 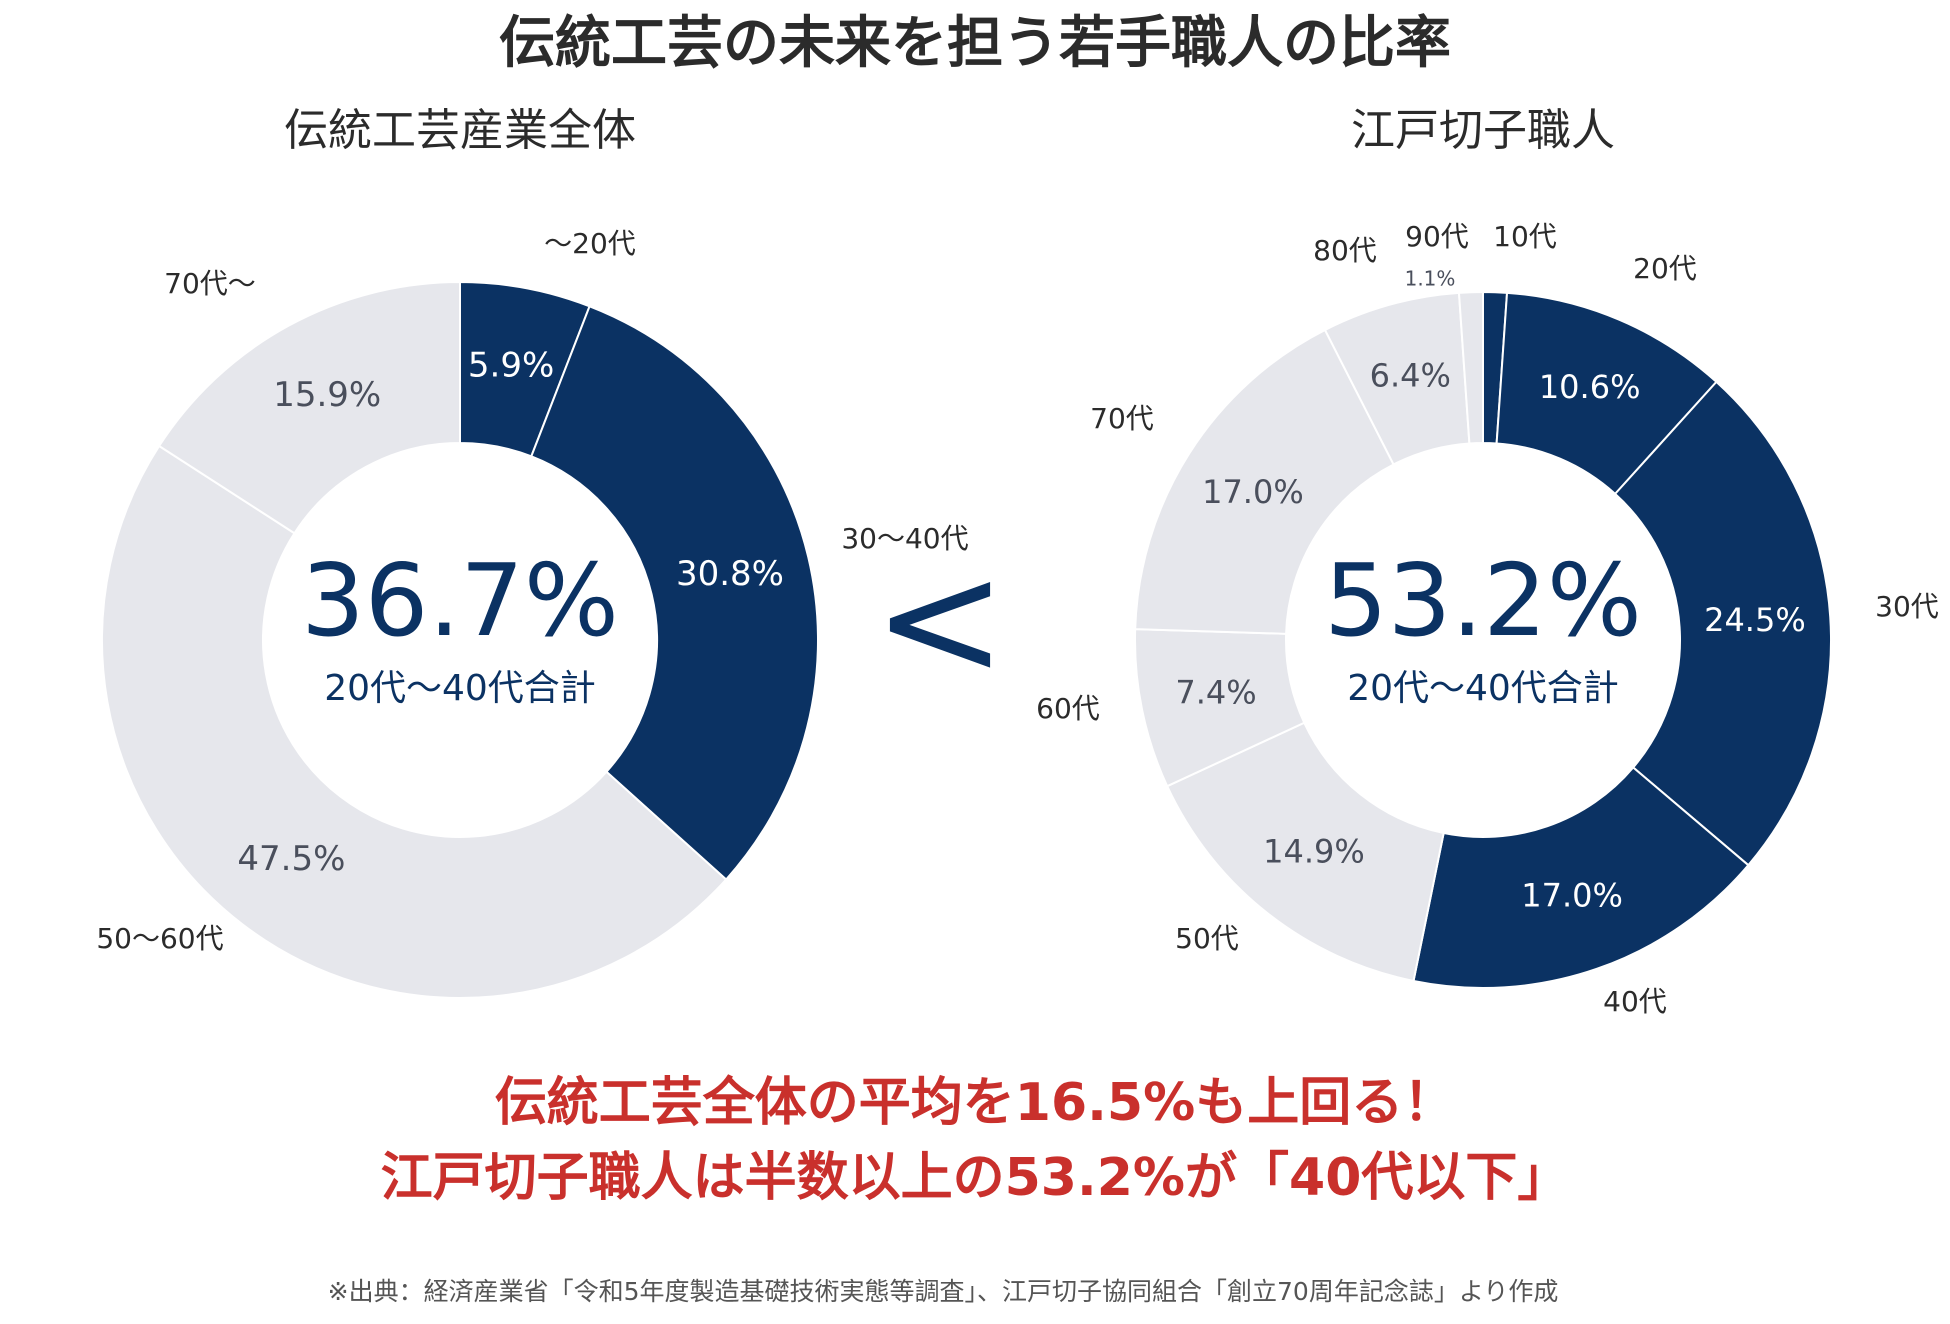 What do you see at coordinates (1437, 236) in the screenshot?
I see `slice-category-label: 90代` at bounding box center [1437, 236].